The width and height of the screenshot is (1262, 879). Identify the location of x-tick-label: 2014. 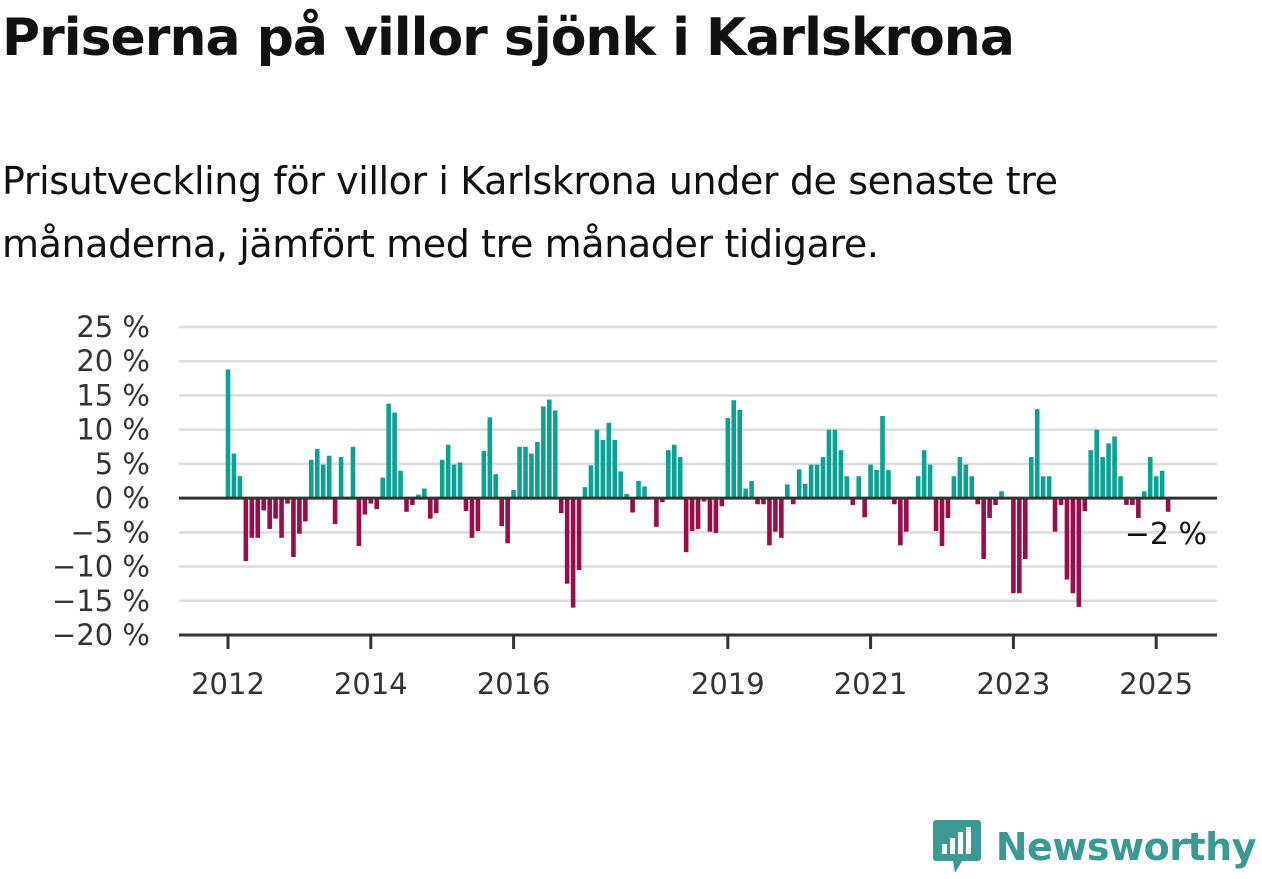
(371, 684).